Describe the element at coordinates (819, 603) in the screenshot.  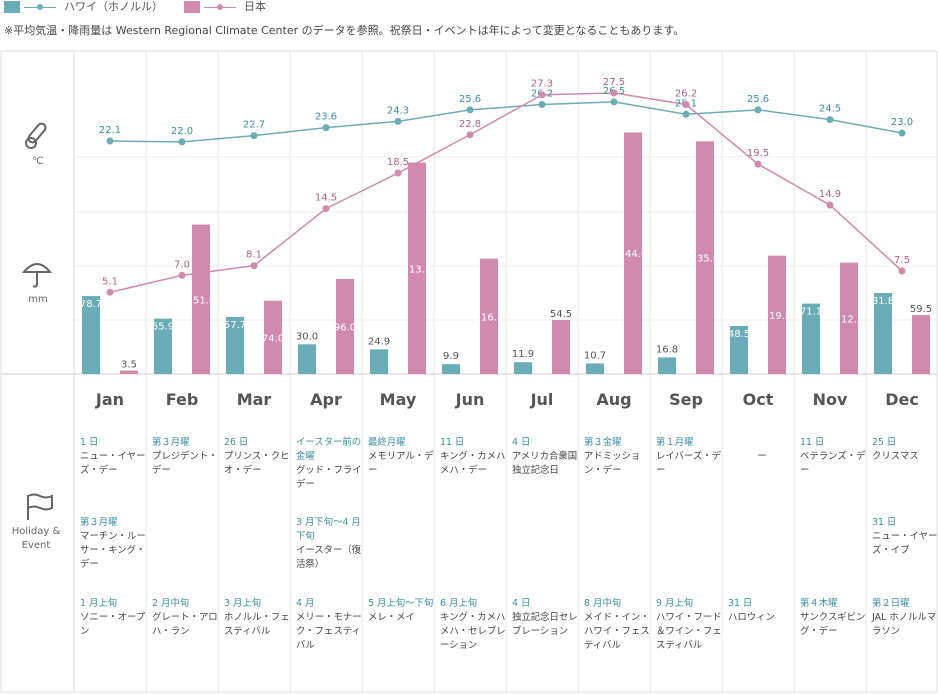
I see `event-date: 第４木曜` at that location.